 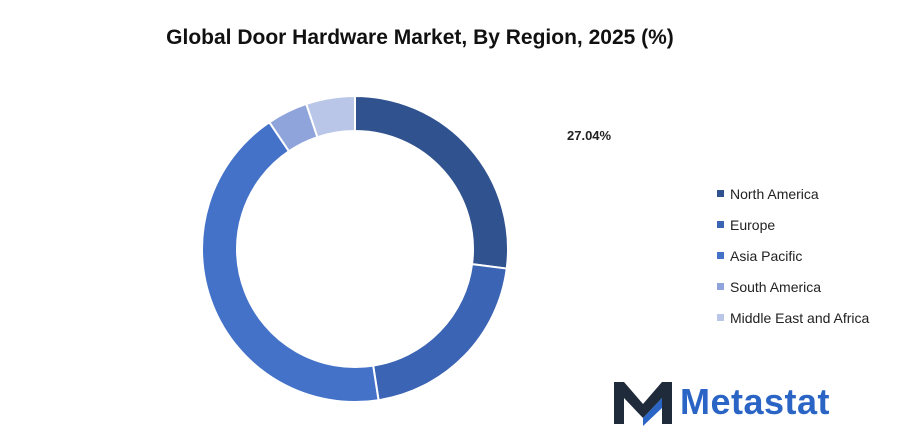 What do you see at coordinates (431, 182) in the screenshot?
I see `slice-north-america` at bounding box center [431, 182].